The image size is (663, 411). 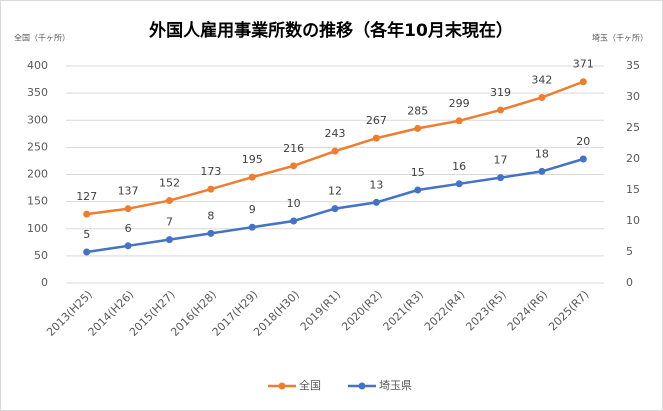 What do you see at coordinates (418, 172) in the screenshot?
I see `data-label: 15` at bounding box center [418, 172].